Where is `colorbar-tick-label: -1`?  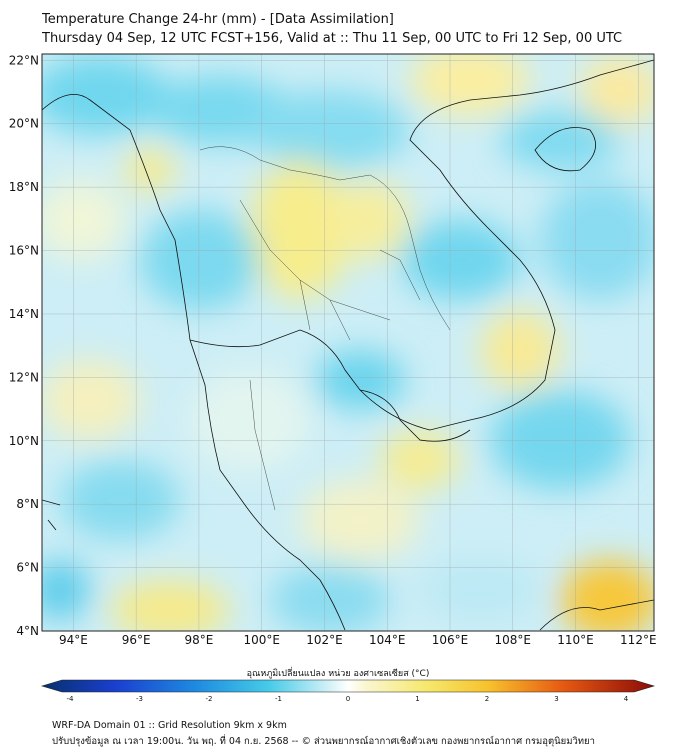 colorbar-tick-label: -1 is located at coordinates (278, 699).